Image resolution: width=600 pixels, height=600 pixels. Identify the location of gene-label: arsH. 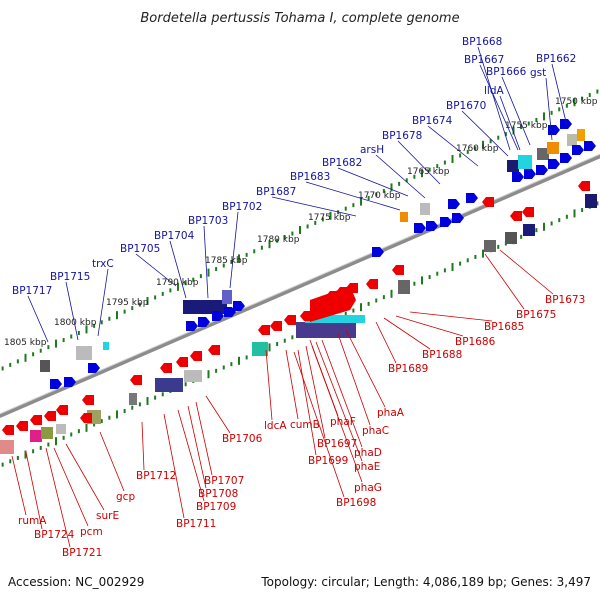
(372, 150).